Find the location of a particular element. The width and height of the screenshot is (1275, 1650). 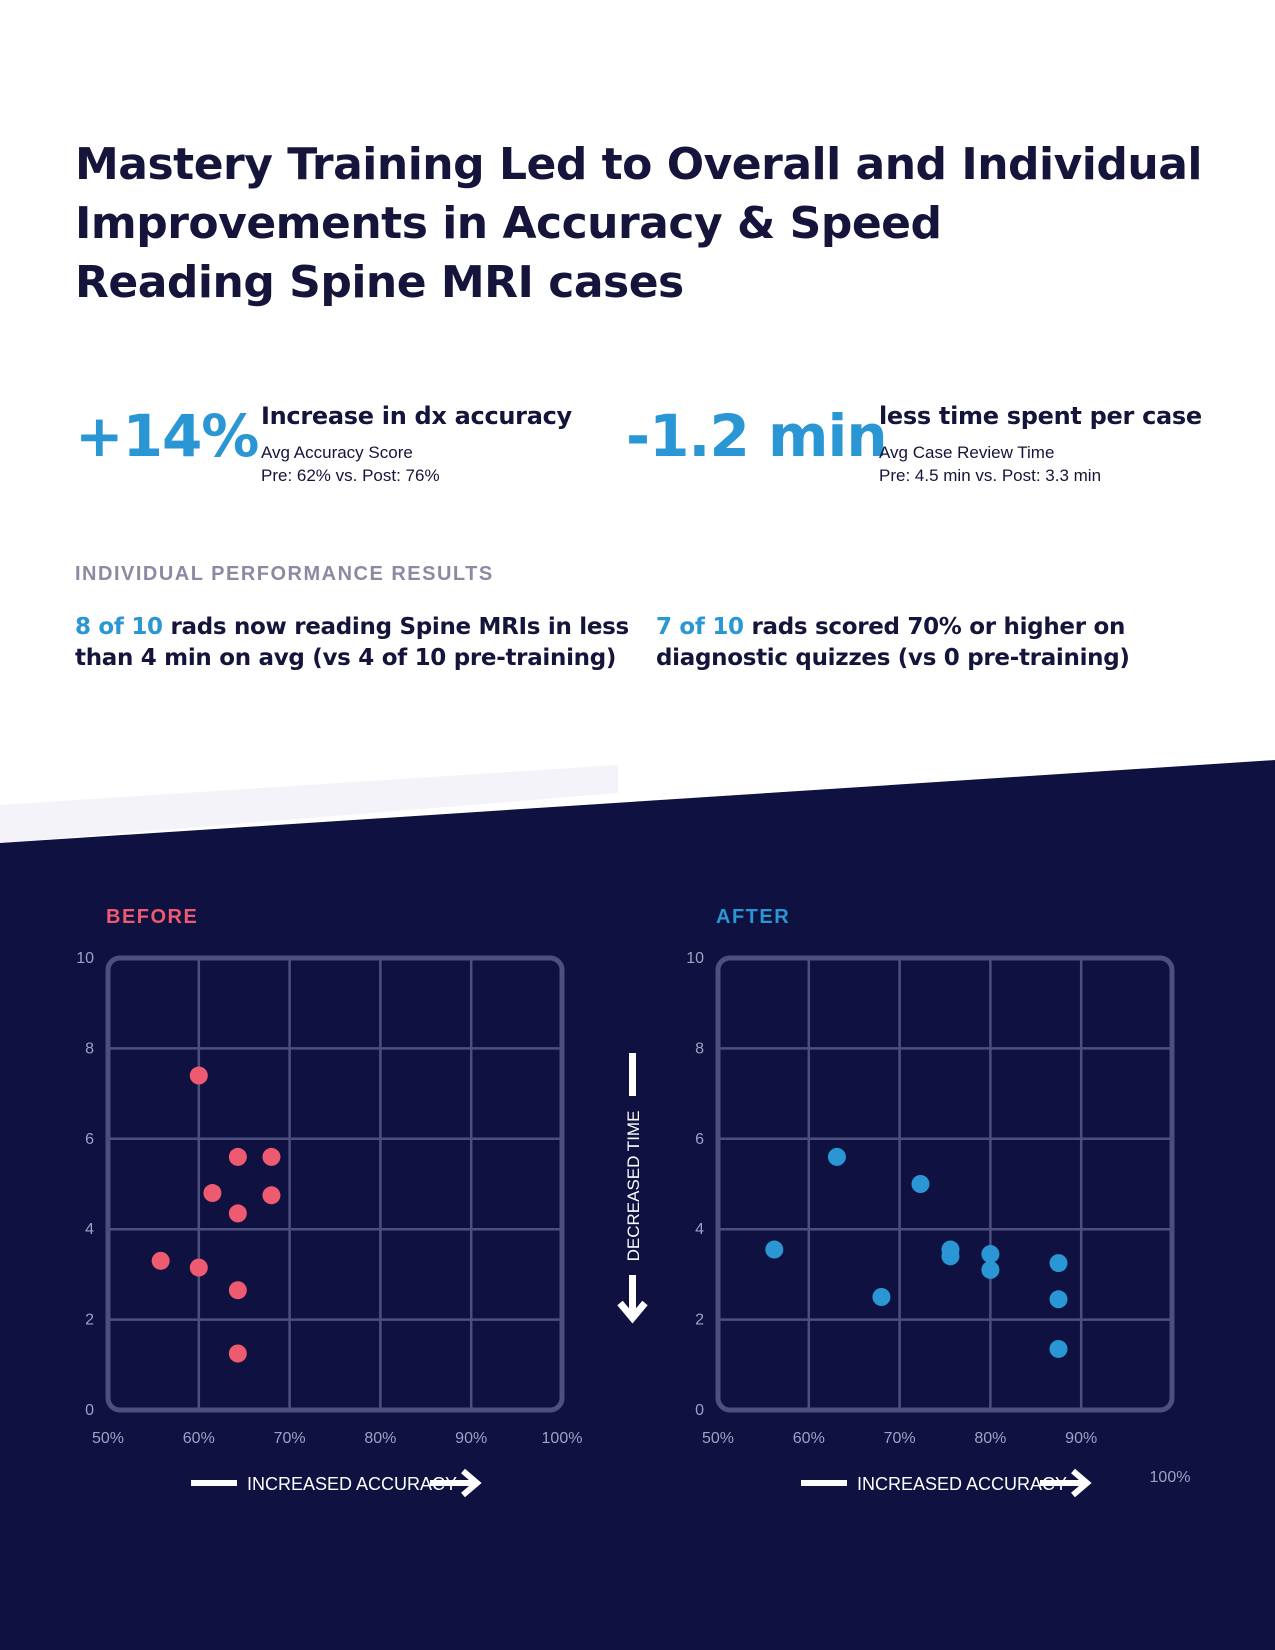

after-y-tick-label: 6 is located at coordinates (699, 1139).